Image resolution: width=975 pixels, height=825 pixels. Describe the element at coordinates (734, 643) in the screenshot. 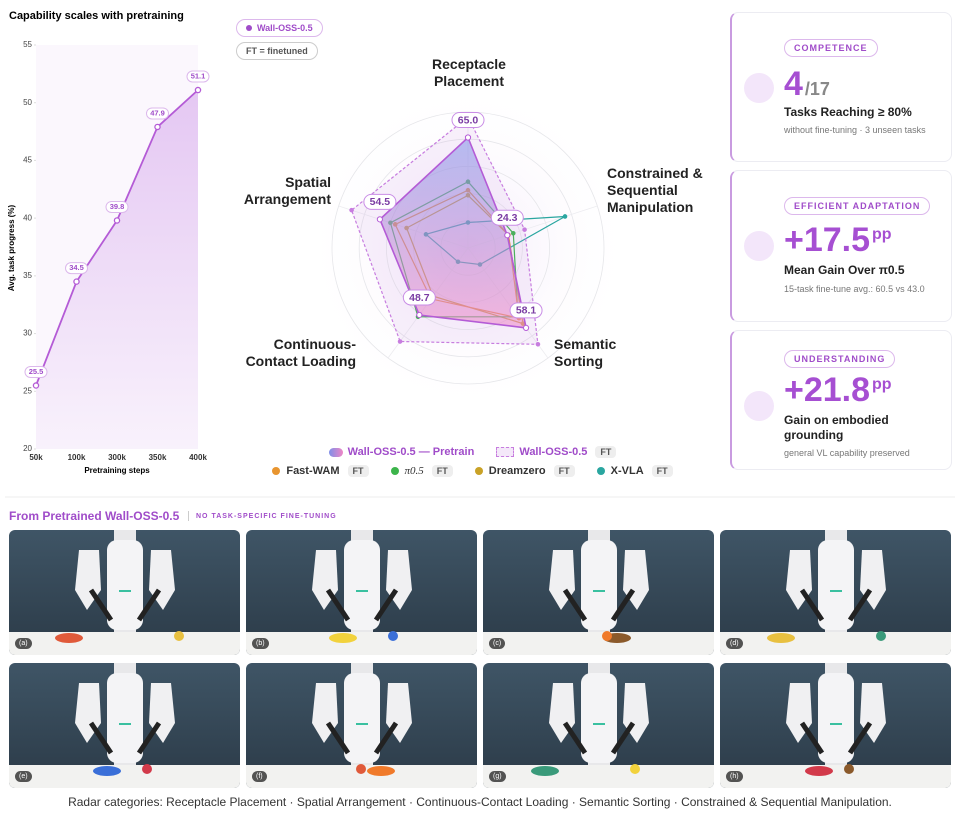

I see `panel-label: (d)` at that location.